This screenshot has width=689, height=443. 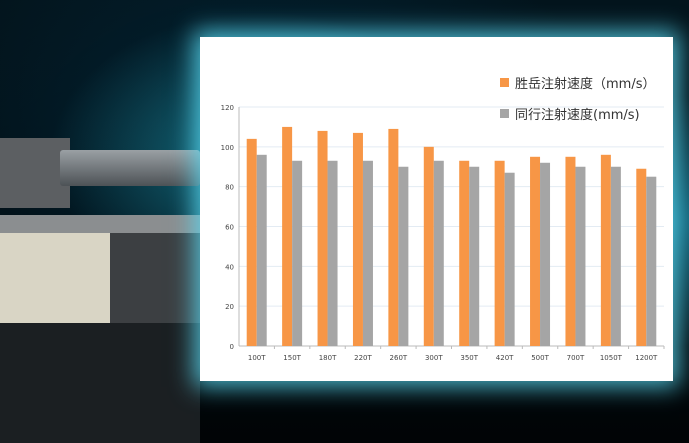 I want to click on legend-item-shengyue: 胜岳注射速度（mm/s）, so click(x=577, y=82).